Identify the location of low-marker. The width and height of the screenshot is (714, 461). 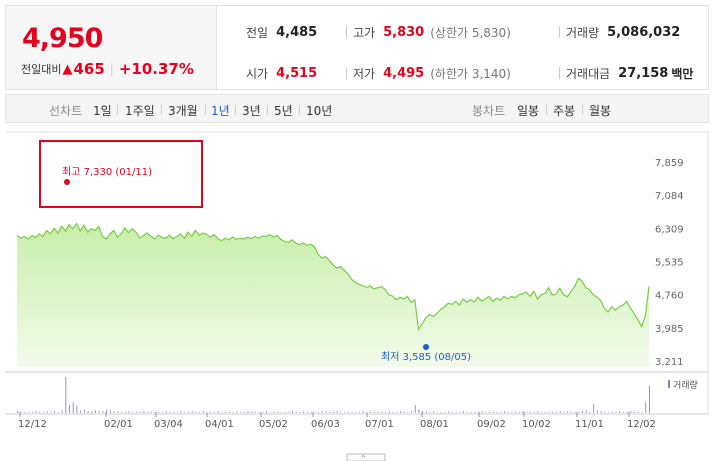
(426, 347).